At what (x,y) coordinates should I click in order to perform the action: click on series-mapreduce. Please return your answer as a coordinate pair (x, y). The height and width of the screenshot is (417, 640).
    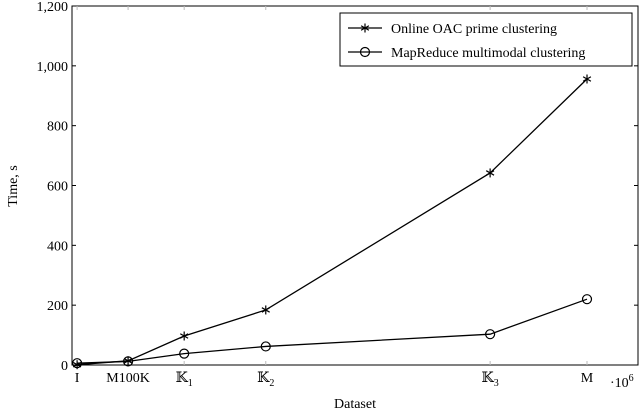
    Looking at the image, I should click on (332, 331).